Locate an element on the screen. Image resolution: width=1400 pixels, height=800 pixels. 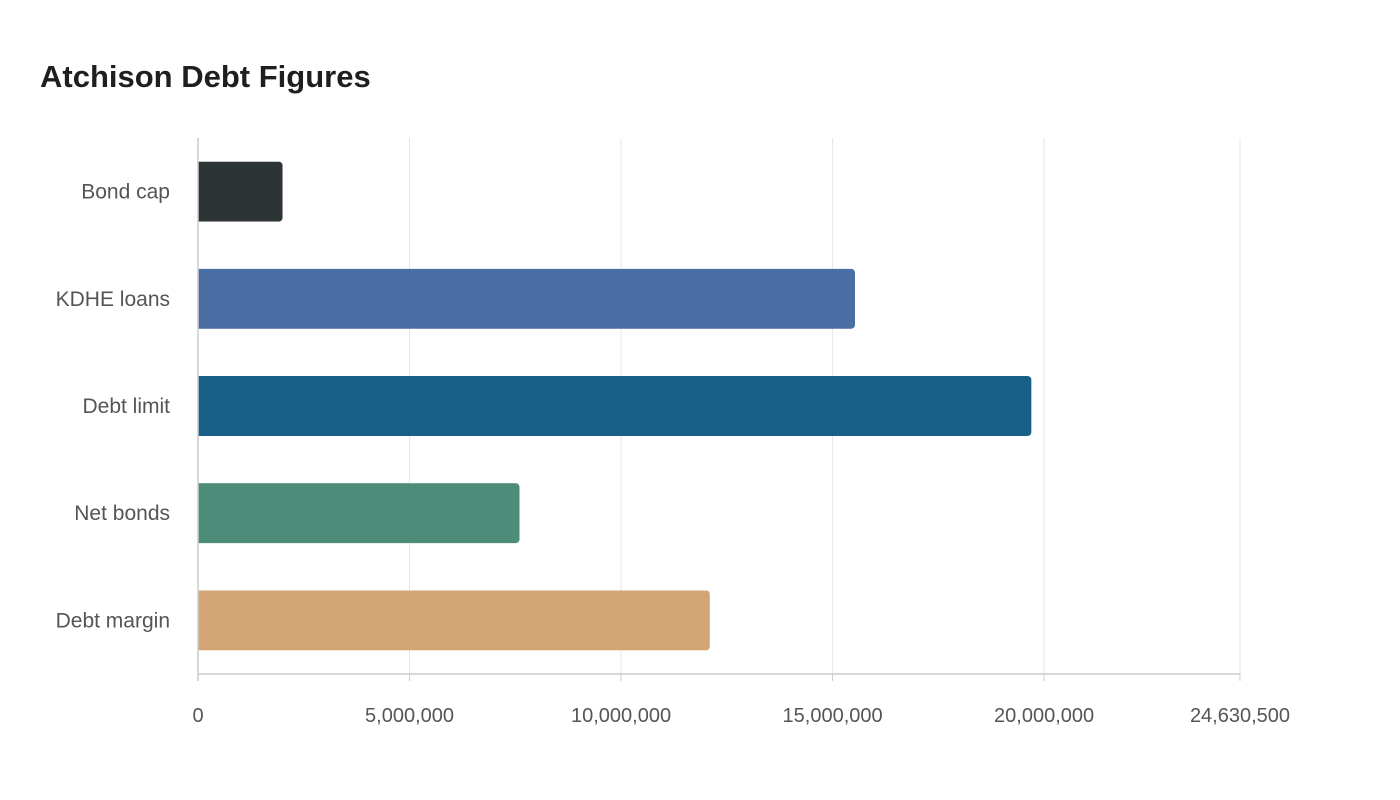
chart-title: Atchison Debt Figures is located at coordinates (205, 76).